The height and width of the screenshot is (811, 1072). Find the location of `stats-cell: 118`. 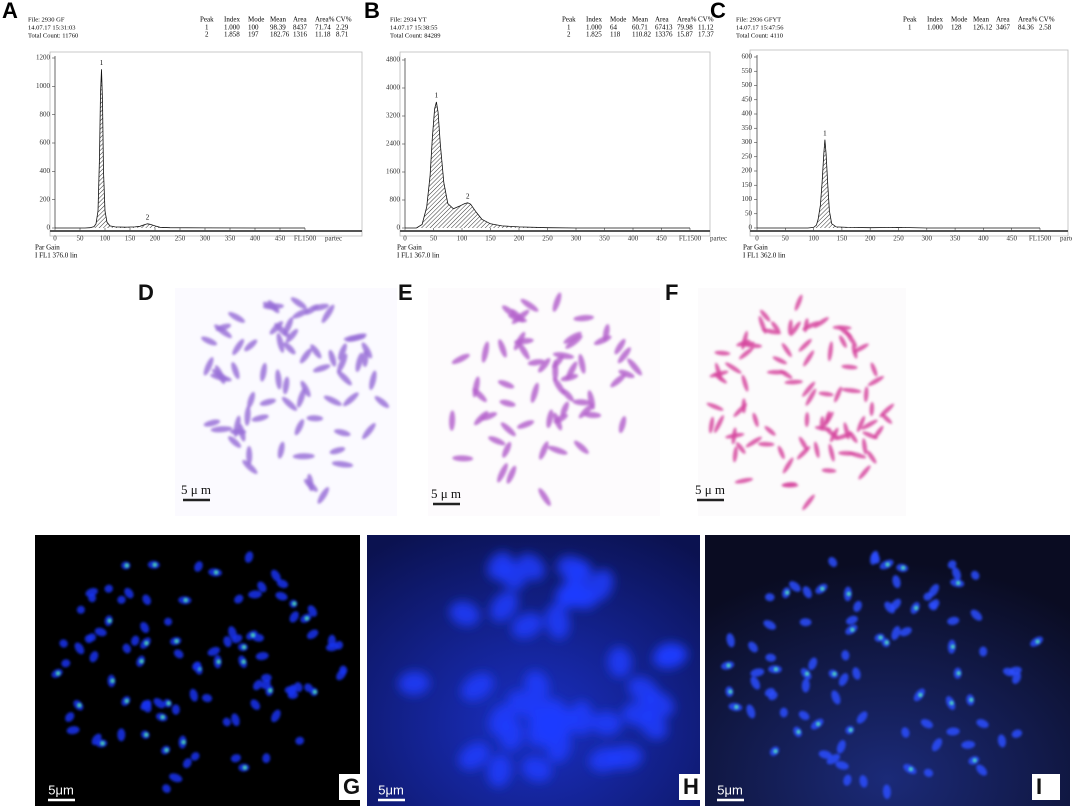

stats-cell: 118 is located at coordinates (615, 35).